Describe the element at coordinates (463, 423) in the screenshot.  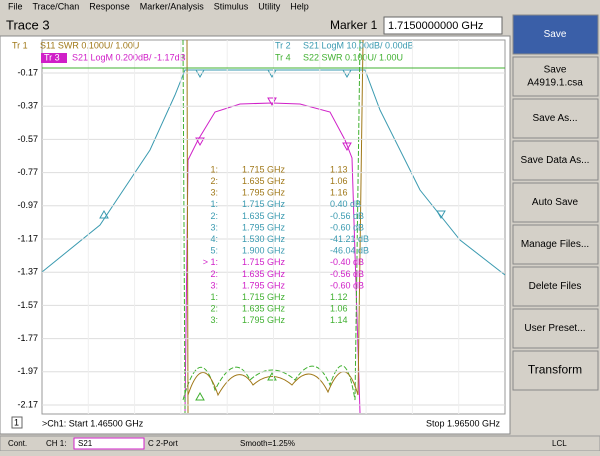
I see `stop: Stop 1.96500 GHz` at that location.